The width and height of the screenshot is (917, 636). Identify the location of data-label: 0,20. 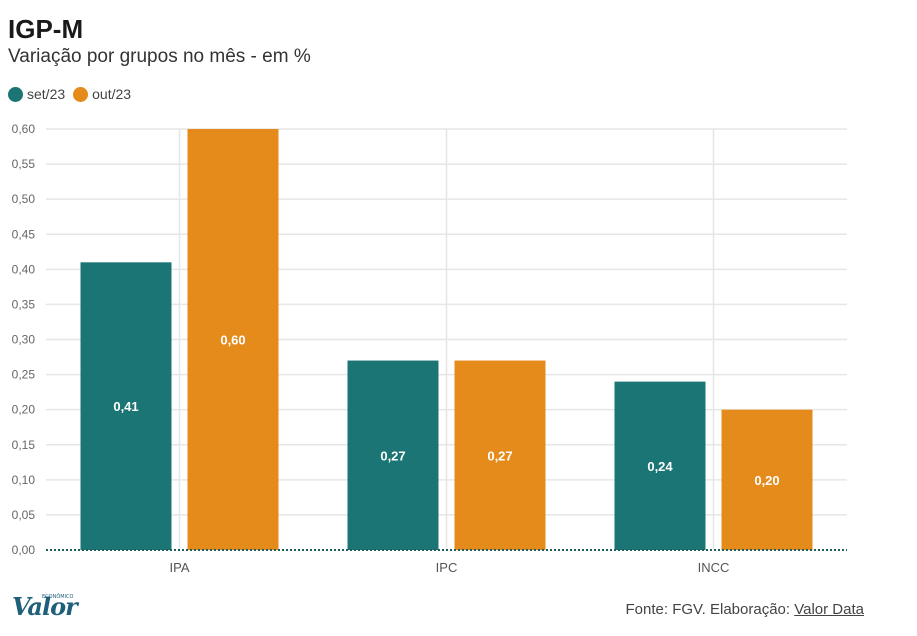
(766, 480).